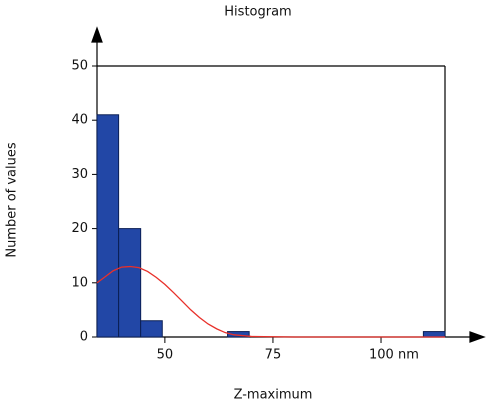 This screenshot has height=408, width=488. What do you see at coordinates (79, 282) in the screenshot?
I see `y-tick-label: 10` at bounding box center [79, 282].